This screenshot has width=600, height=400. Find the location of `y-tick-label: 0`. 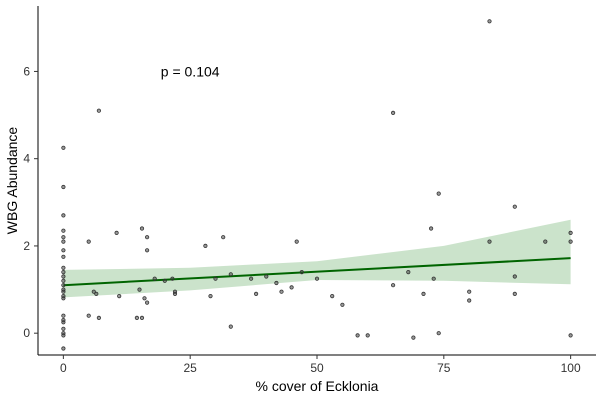

y-tick-label: 0 is located at coordinates (26, 333).